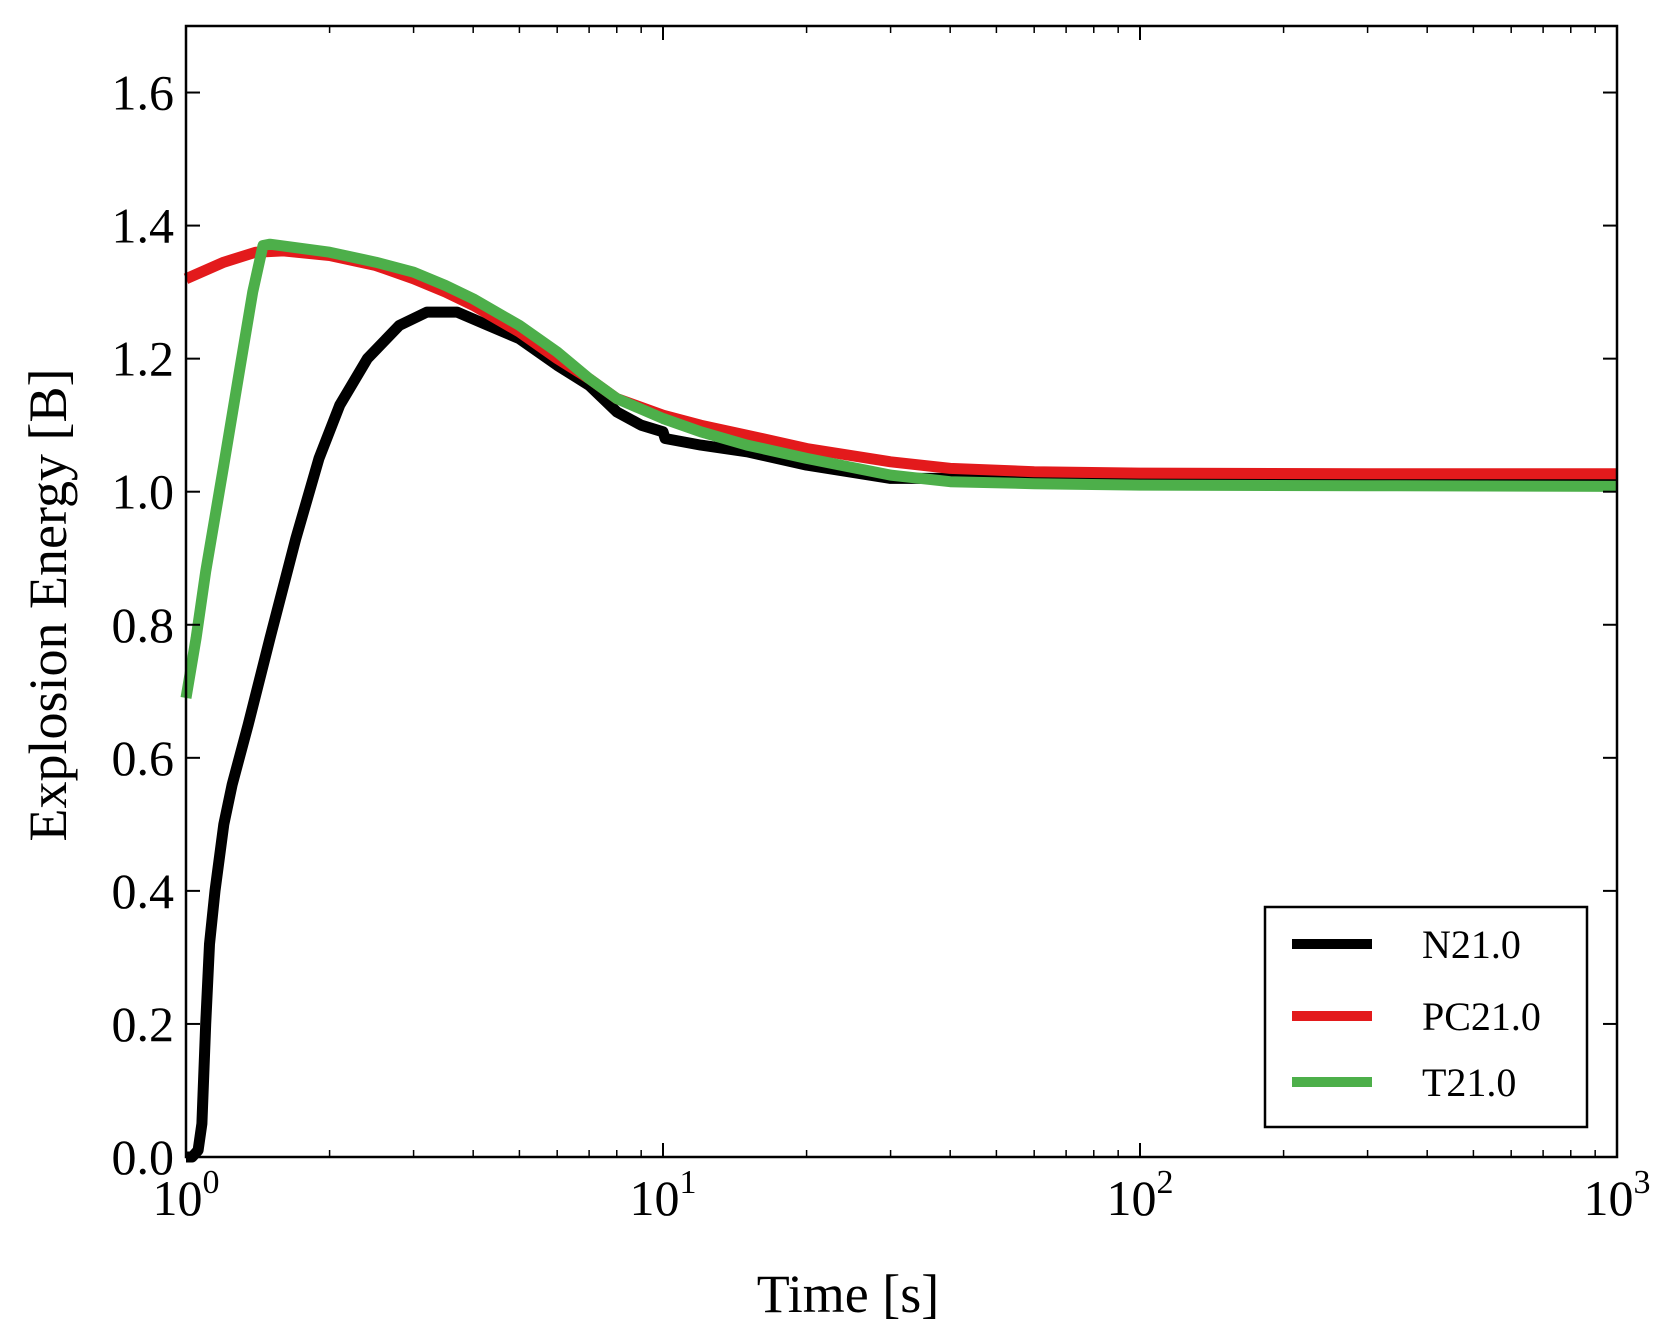 This screenshot has width=1661, height=1329. Describe the element at coordinates (143, 359) in the screenshot. I see `y-tick-label: 1.2` at that location.